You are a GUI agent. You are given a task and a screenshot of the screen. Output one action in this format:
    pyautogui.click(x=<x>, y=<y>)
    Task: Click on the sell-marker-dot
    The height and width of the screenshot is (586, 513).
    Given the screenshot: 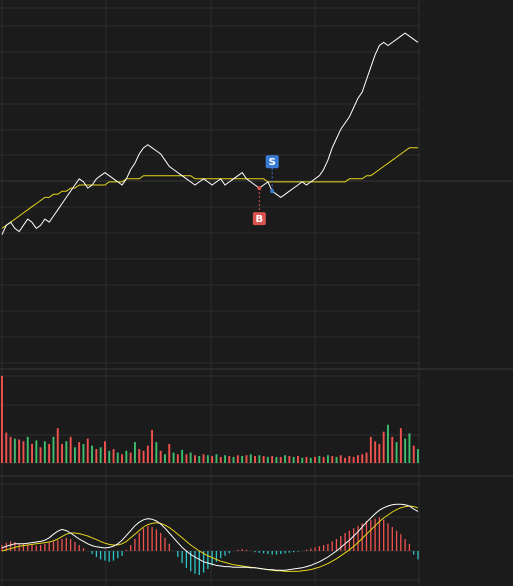 What is the action you would take?
    pyautogui.click(x=272, y=191)
    